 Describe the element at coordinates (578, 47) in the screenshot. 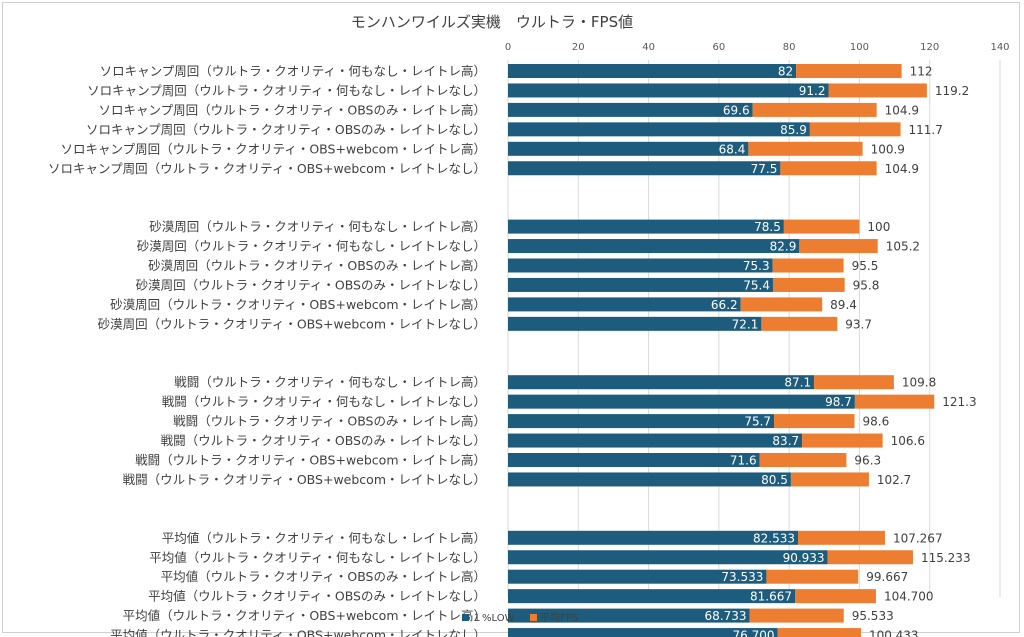

I see `x-tick-label: 20` at that location.